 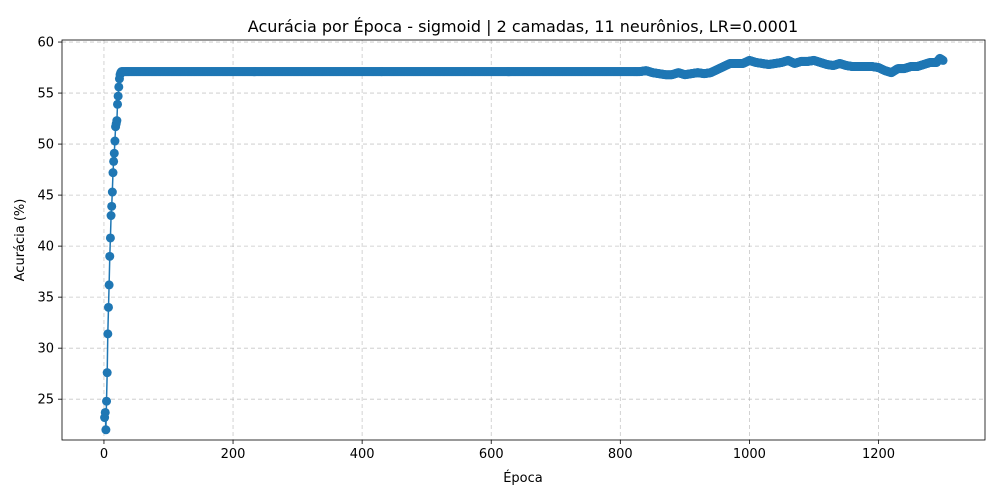 What do you see at coordinates (620, 454) in the screenshot?
I see `x-tick-label: 800` at bounding box center [620, 454].